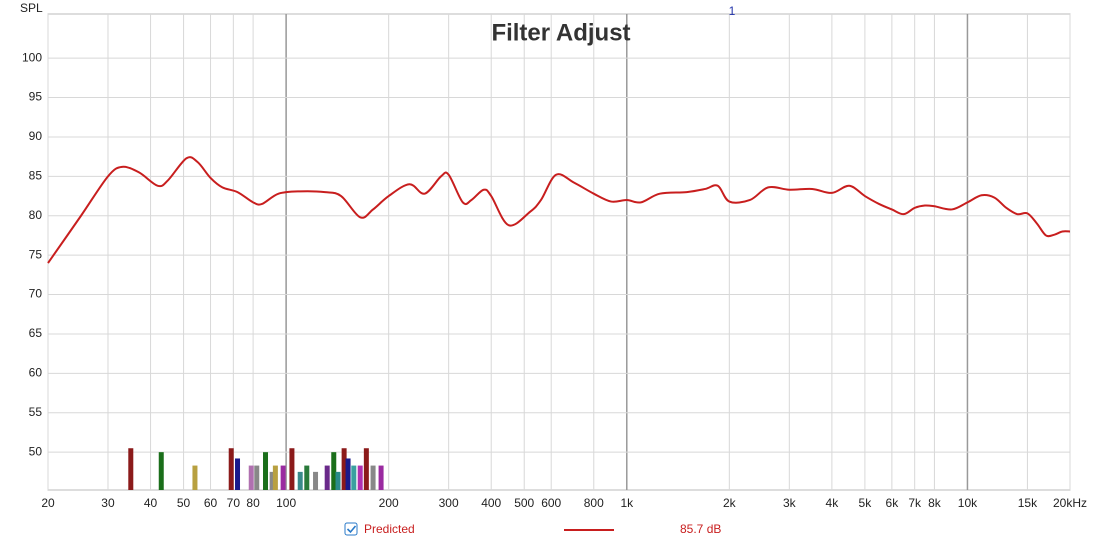 The width and height of the screenshot is (1097, 544). What do you see at coordinates (594, 503) in the screenshot?
I see `x-tick-label: 800` at bounding box center [594, 503].